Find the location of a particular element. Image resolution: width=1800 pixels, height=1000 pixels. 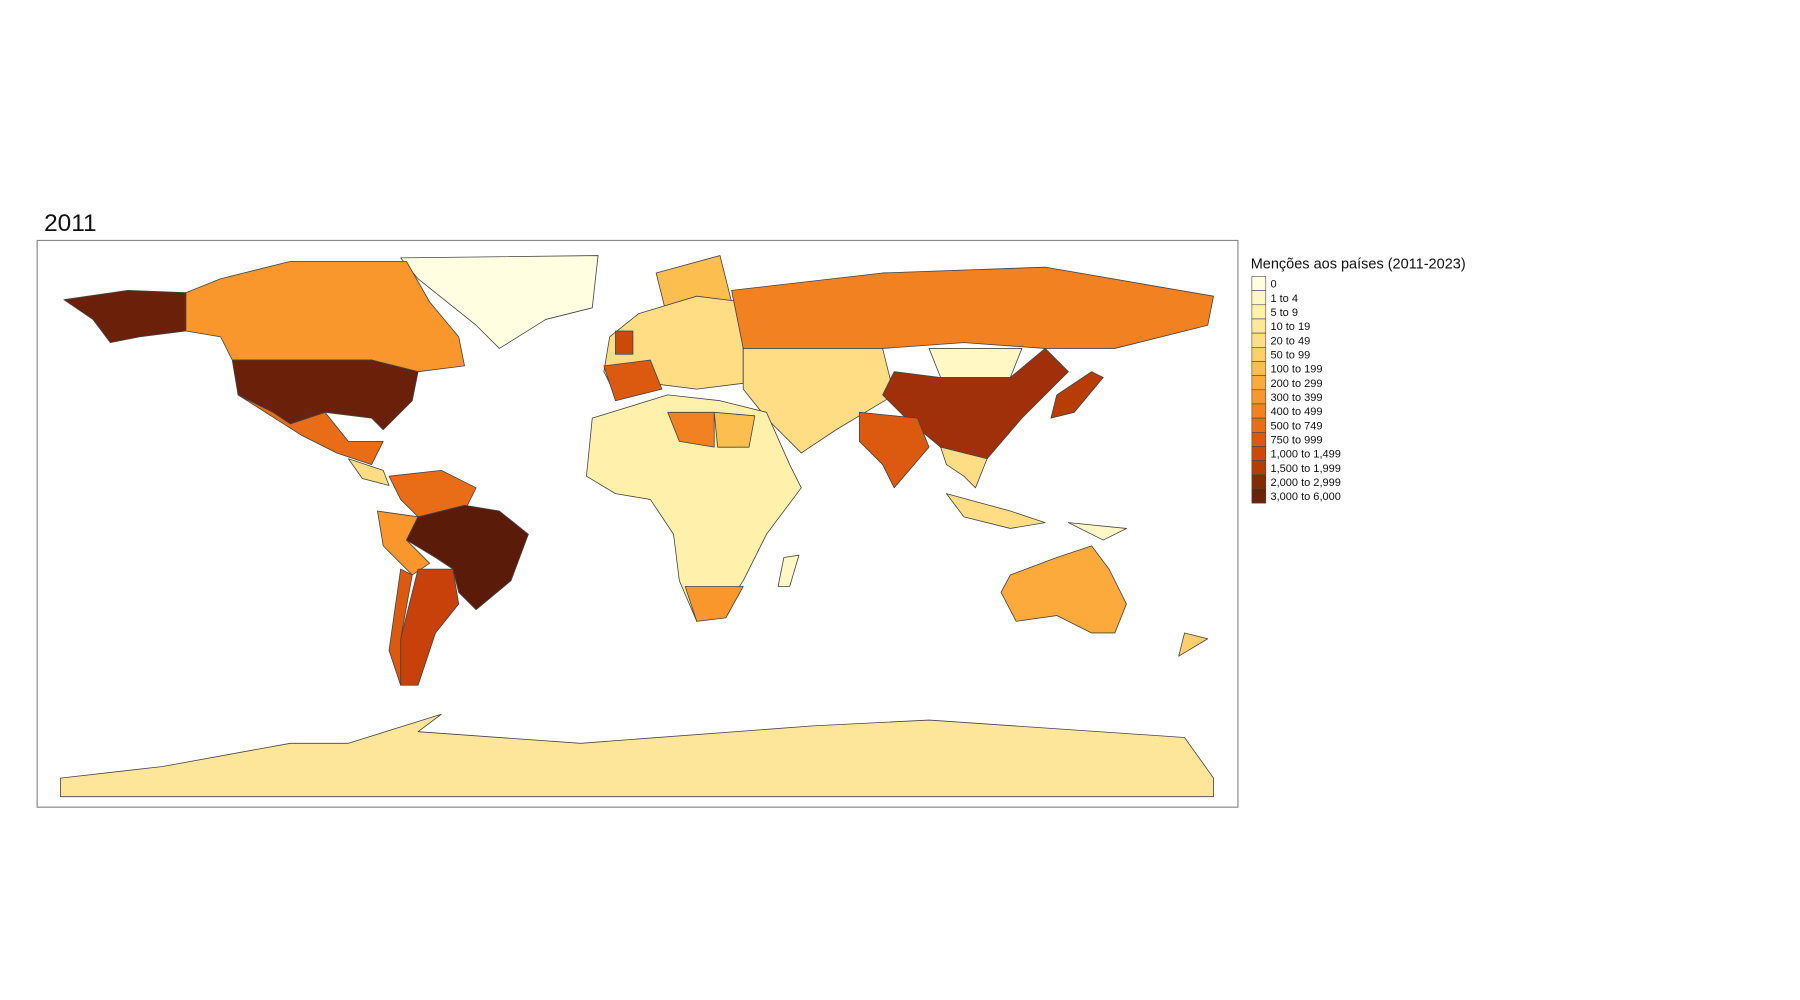

libya is located at coordinates (691, 429).